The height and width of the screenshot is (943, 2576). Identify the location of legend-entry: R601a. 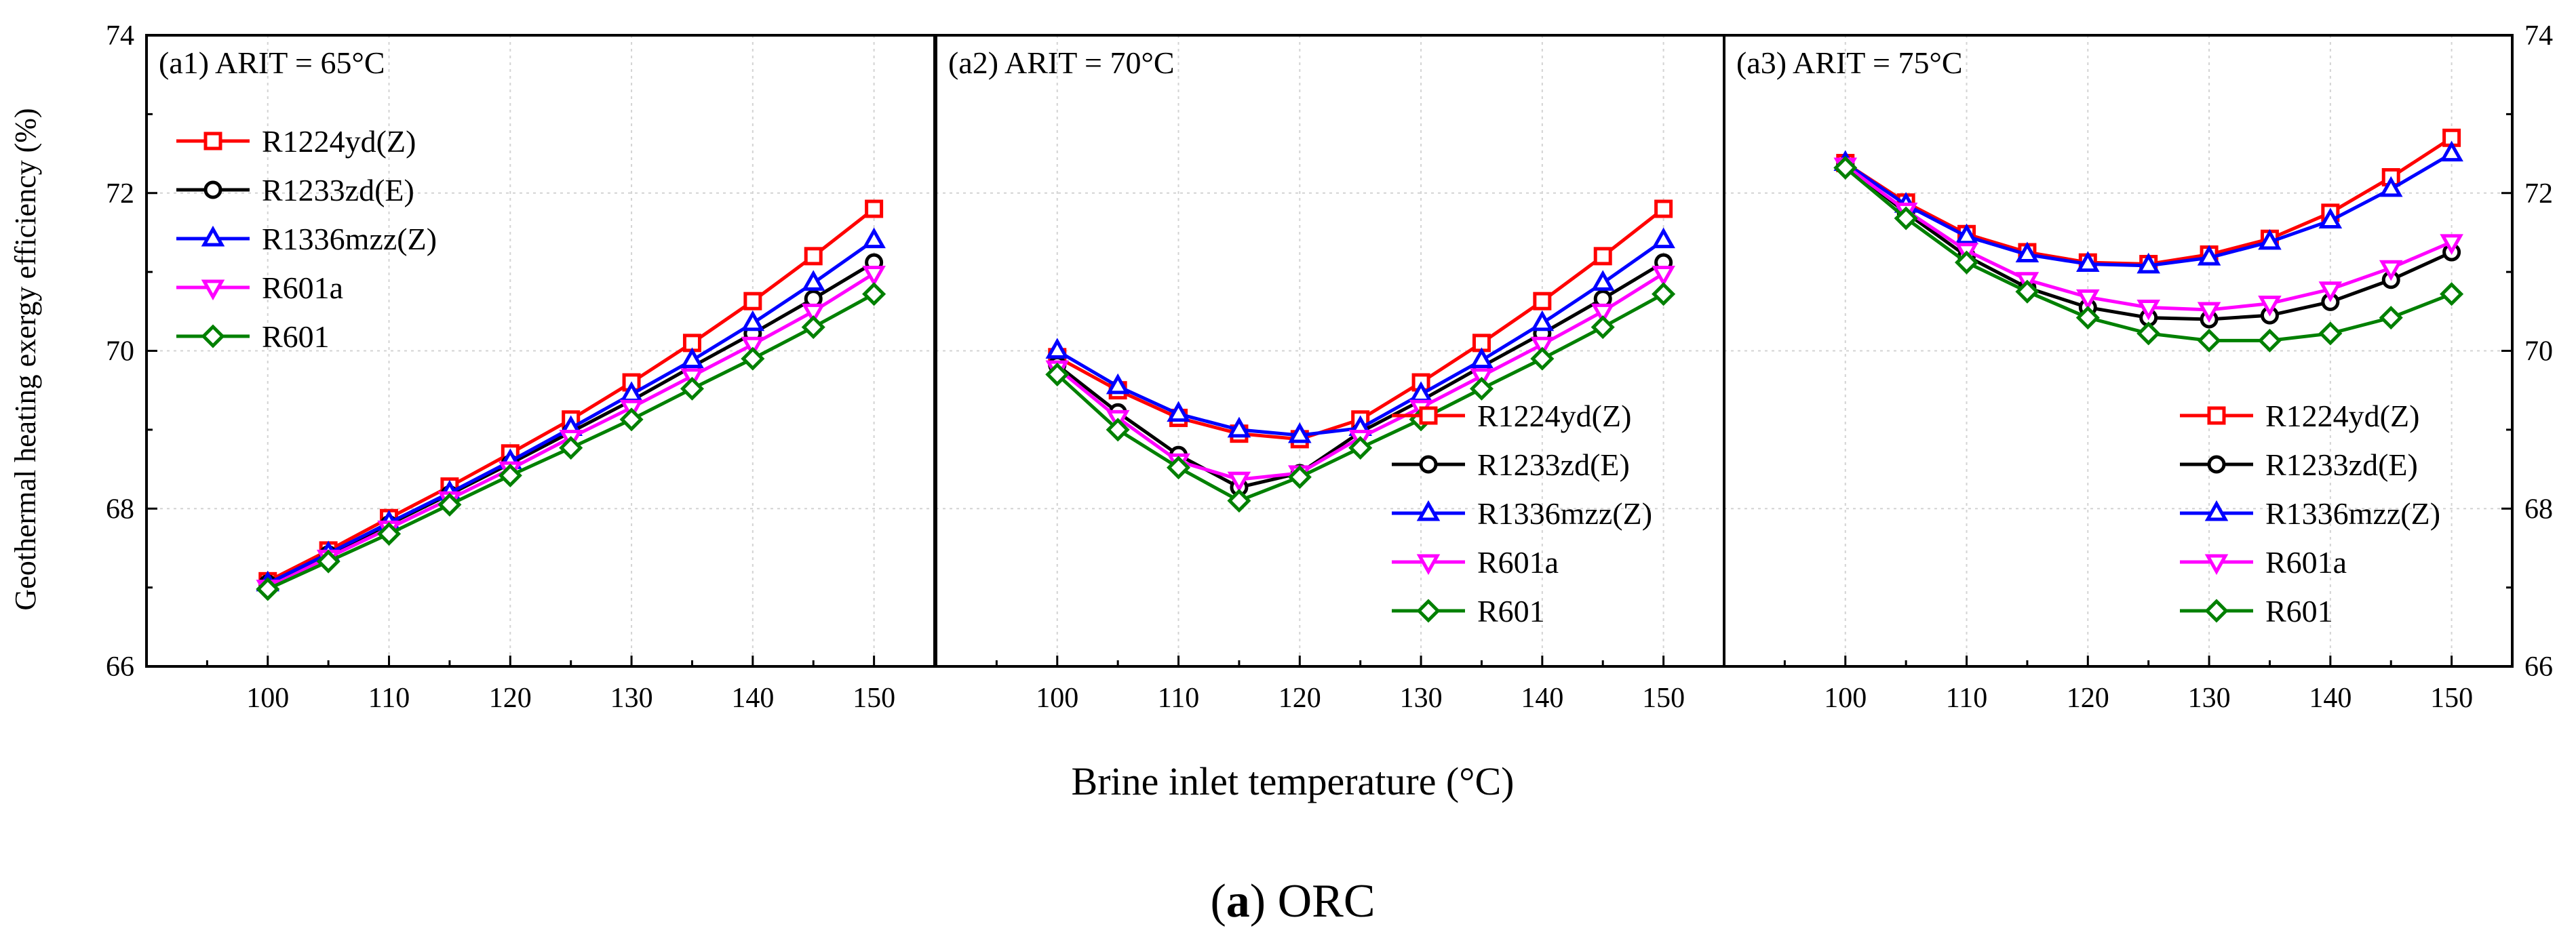
(302, 287).